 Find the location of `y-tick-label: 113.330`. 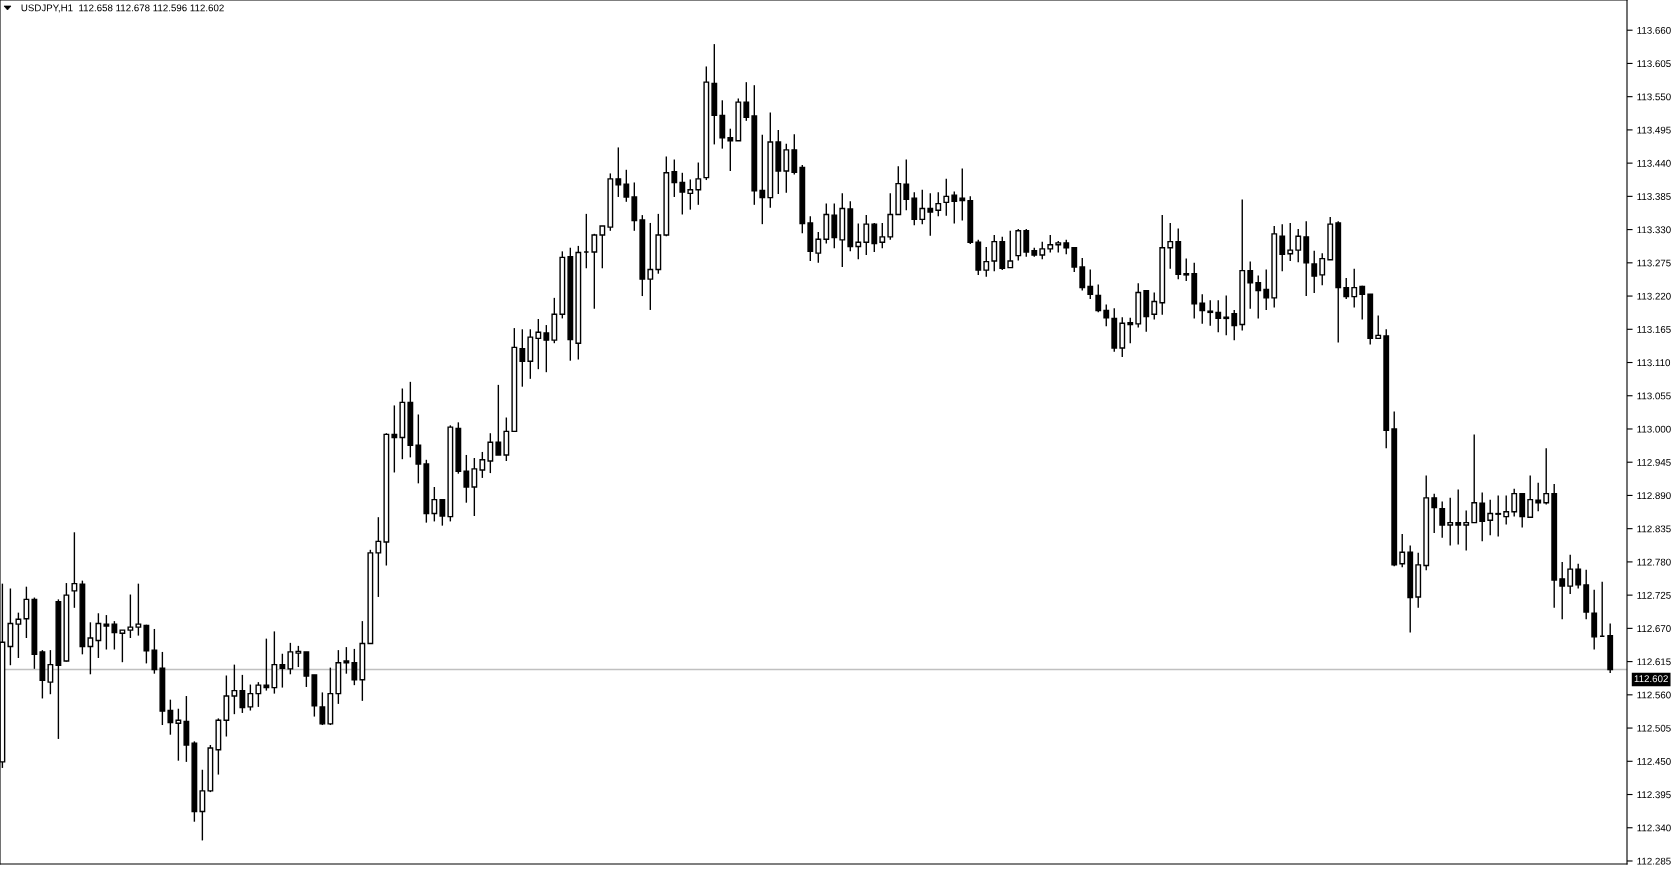

y-tick-label: 113.330 is located at coordinates (1654, 230).